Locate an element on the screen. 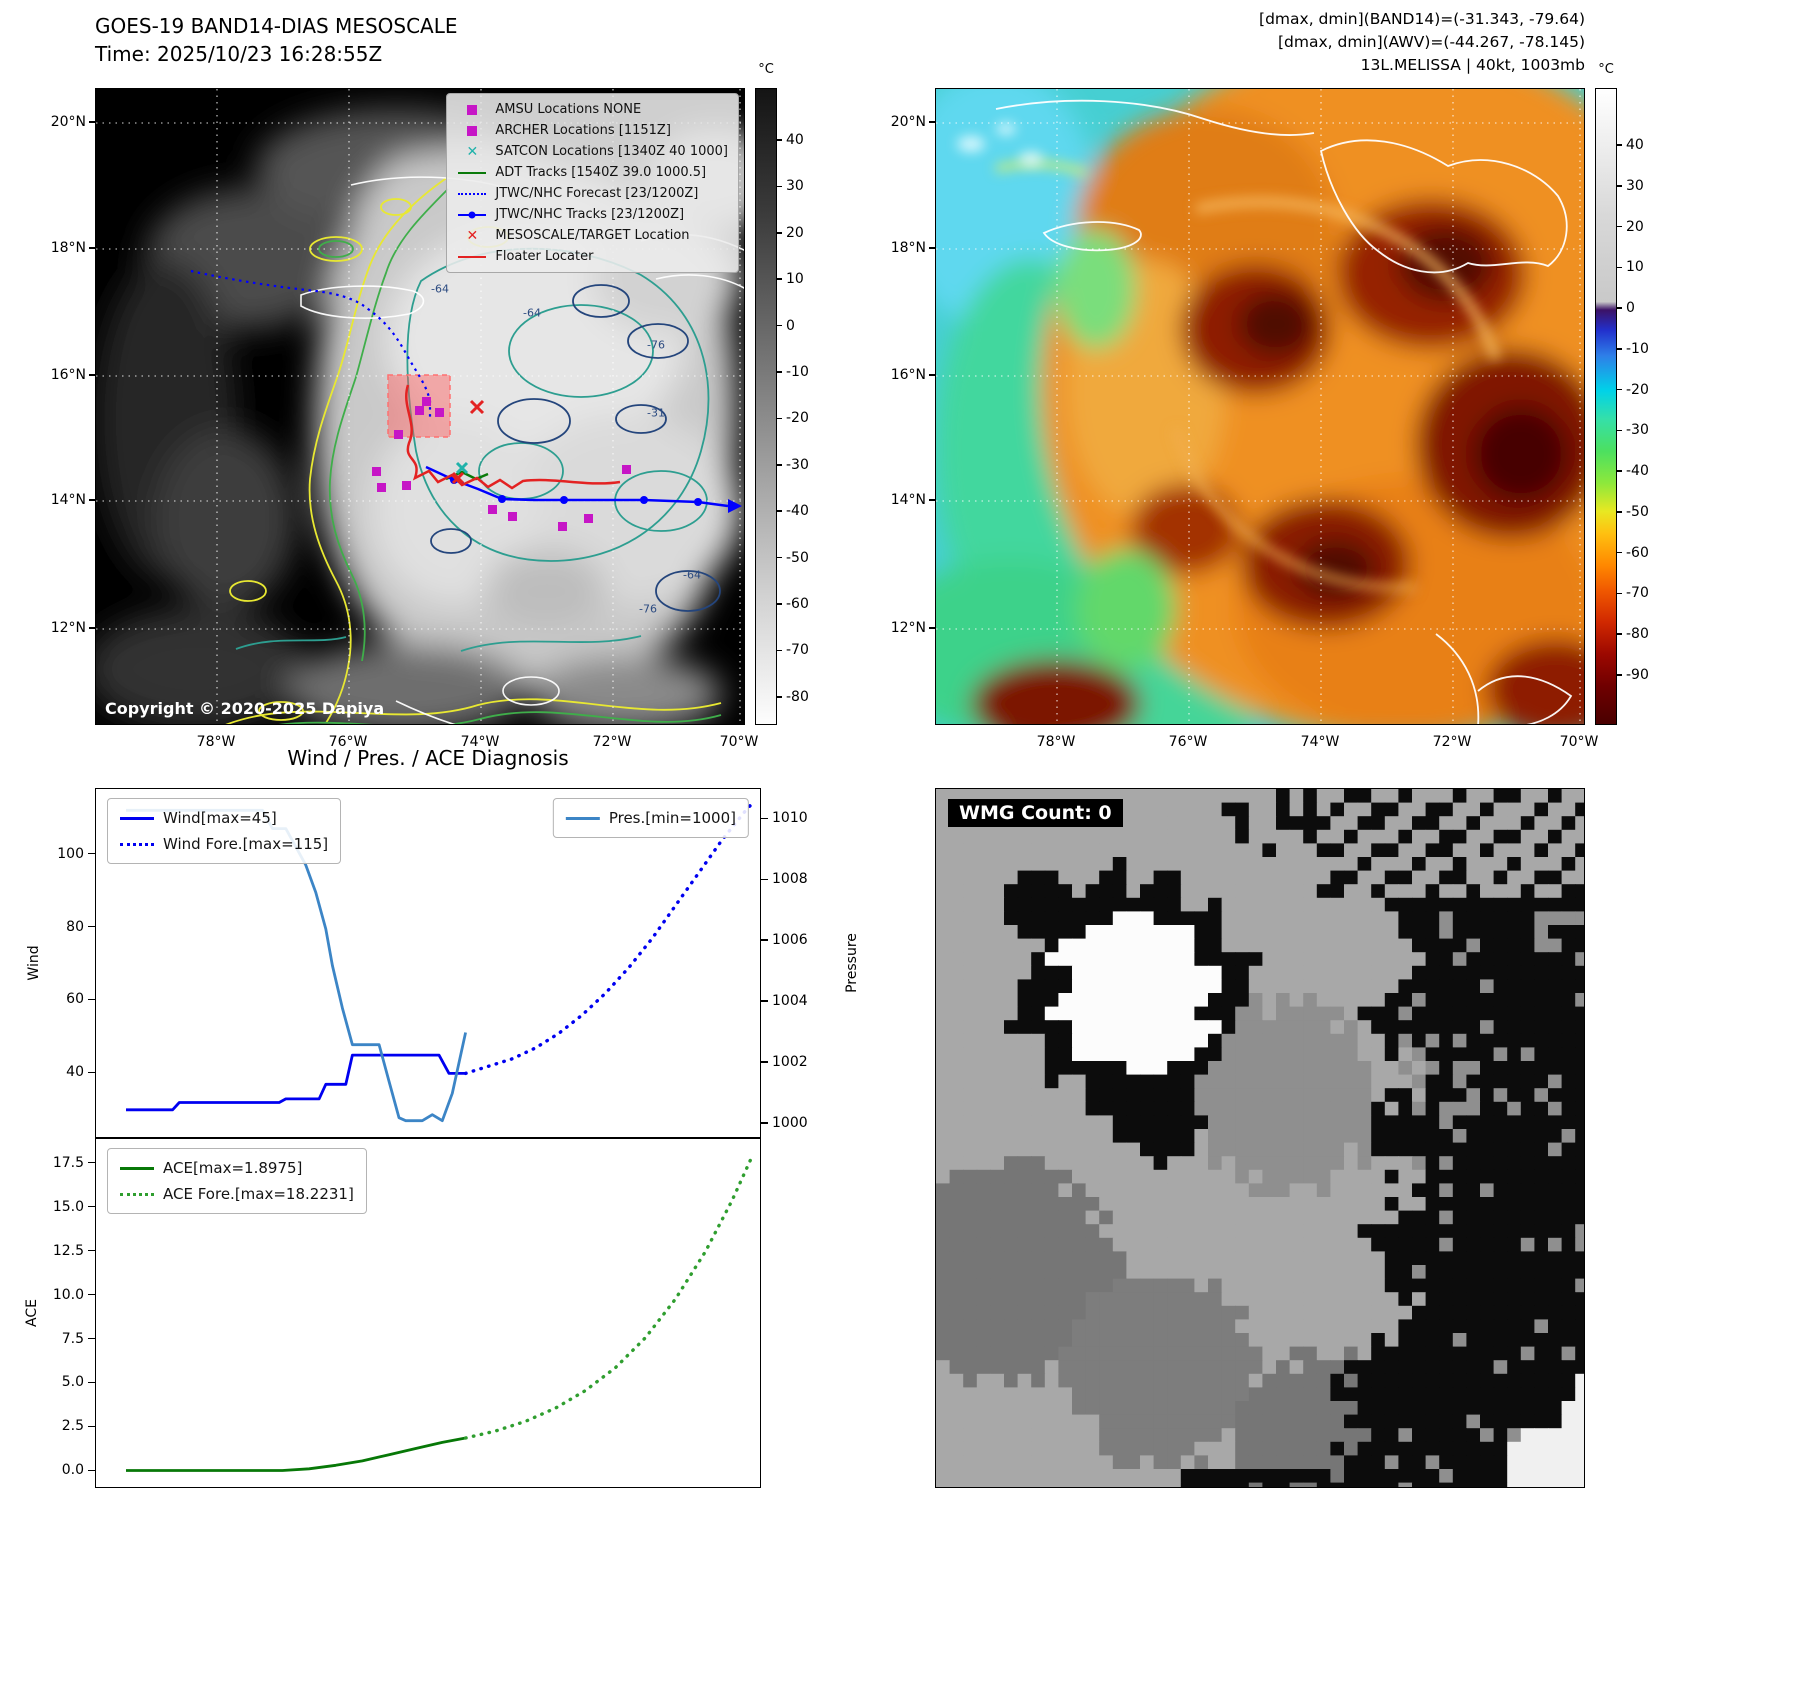 This screenshot has width=1801, height=1690. legend-label: ACE Fore.[max=18.2231] is located at coordinates (258, 1194).